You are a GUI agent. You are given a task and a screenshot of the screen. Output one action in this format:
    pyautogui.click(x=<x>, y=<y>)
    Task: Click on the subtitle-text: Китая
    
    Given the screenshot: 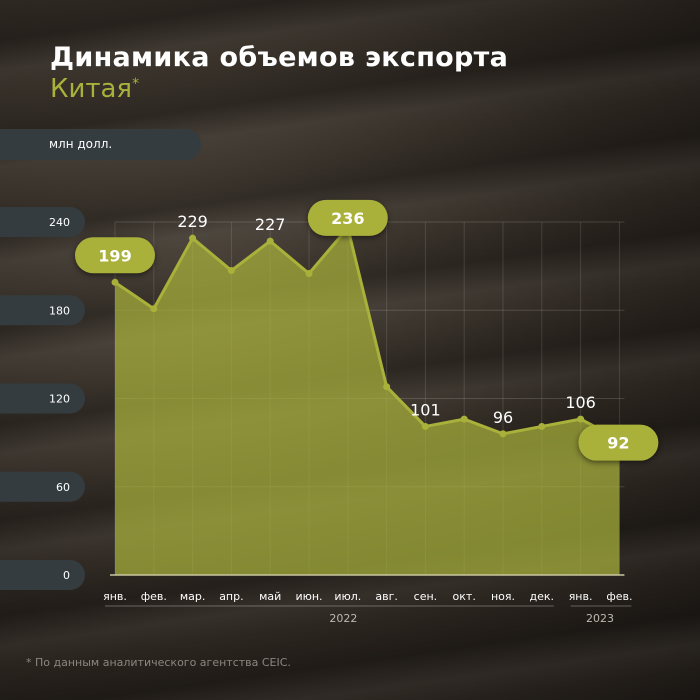 What is the action you would take?
    pyautogui.click(x=91, y=89)
    